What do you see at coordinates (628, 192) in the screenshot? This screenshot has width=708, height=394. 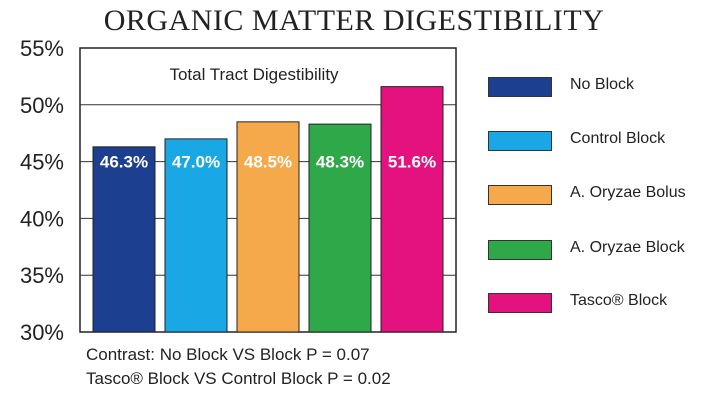 I see `legend-label: A. Oryzae Bolus` at bounding box center [628, 192].